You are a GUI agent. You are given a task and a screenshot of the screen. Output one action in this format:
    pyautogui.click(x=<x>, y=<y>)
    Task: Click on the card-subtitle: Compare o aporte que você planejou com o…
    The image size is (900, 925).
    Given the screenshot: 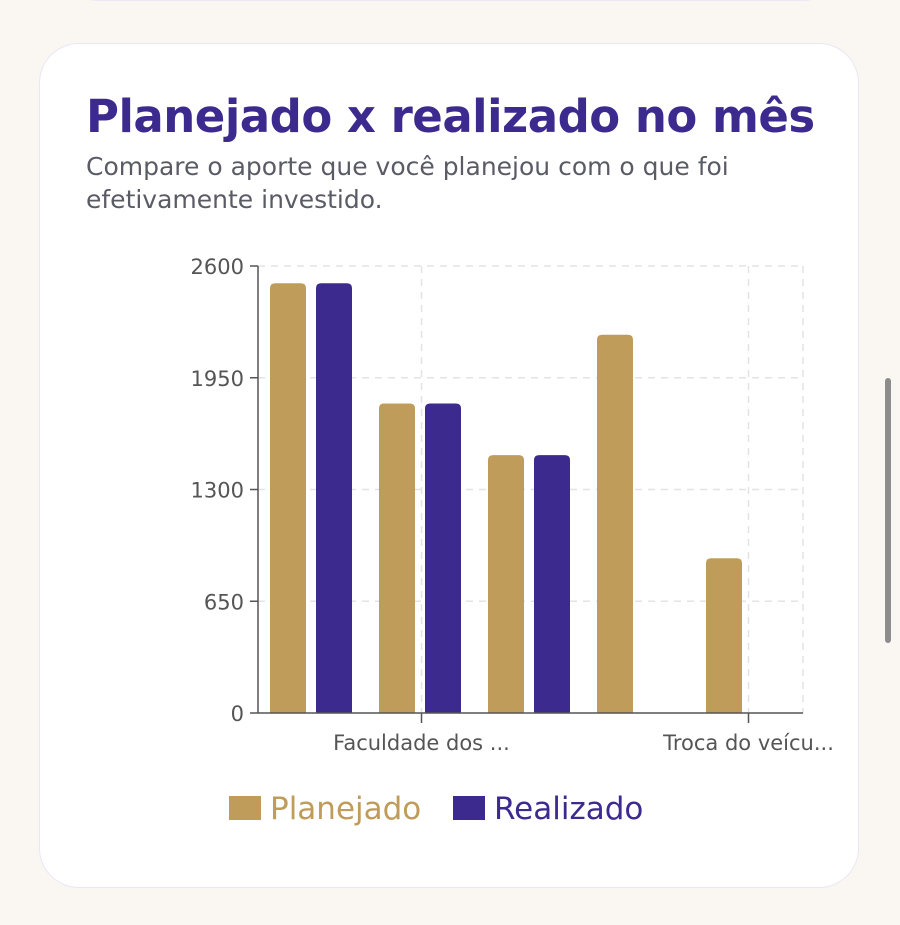 What is the action you would take?
    pyautogui.click(x=407, y=183)
    